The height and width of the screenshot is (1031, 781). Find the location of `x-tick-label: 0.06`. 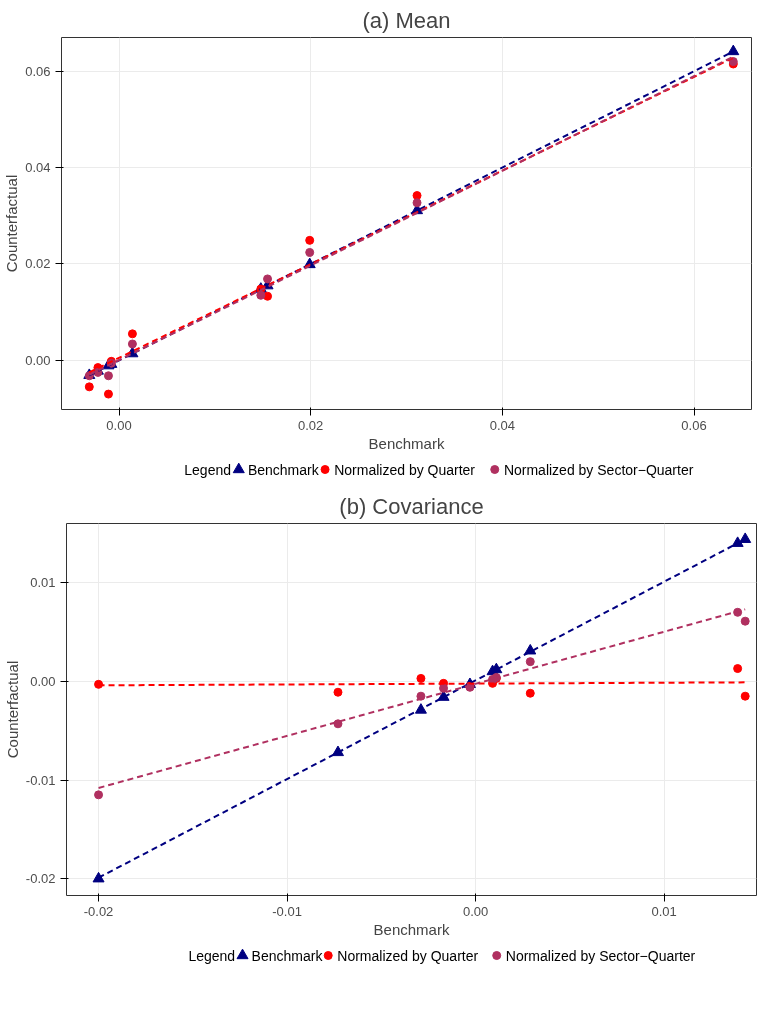

x-tick-label: 0.06 is located at coordinates (694, 425).